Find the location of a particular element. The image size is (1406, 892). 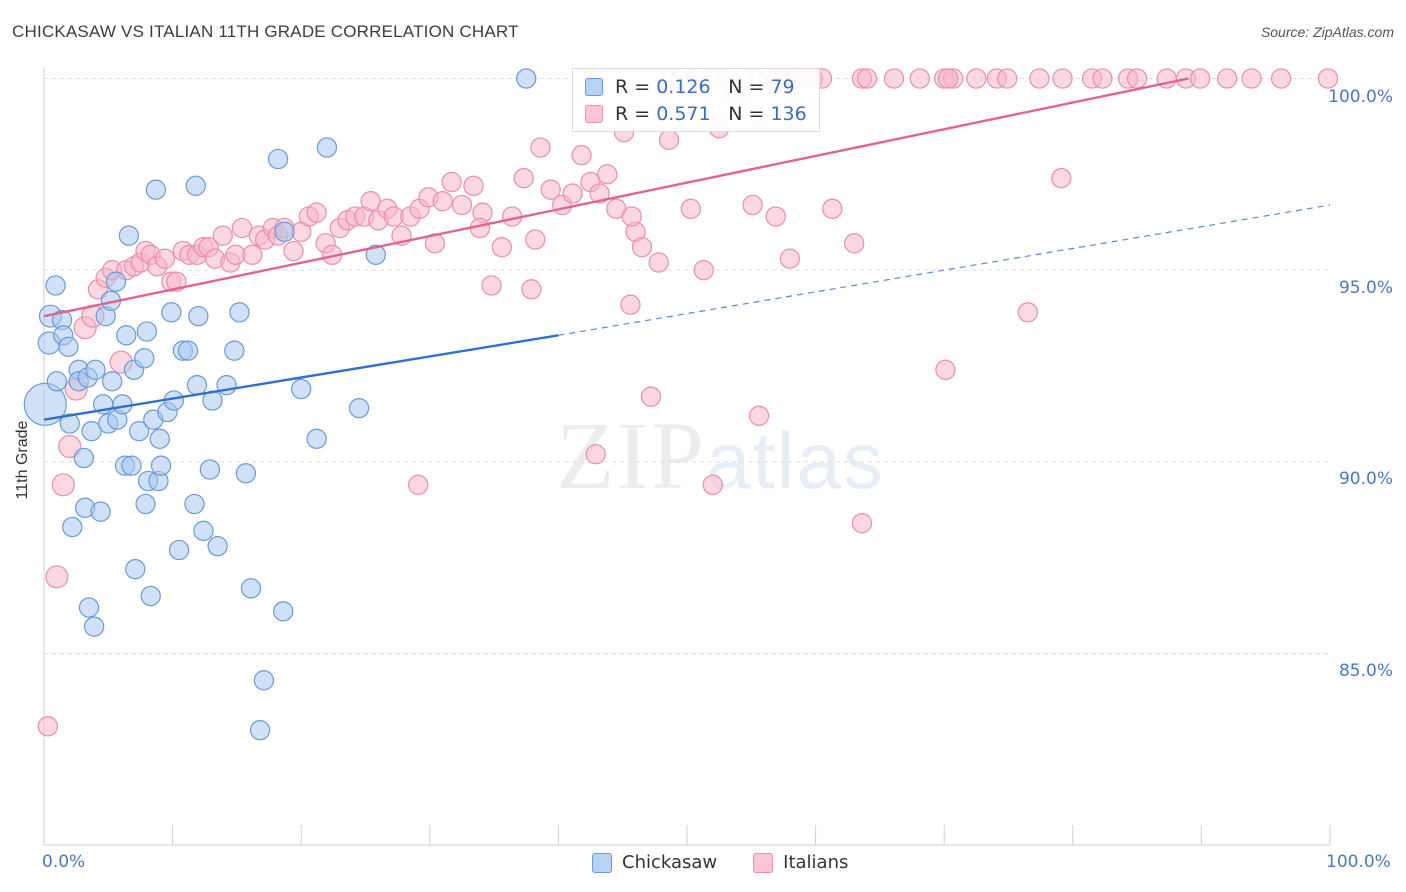

italians-r-value: 0.571 is located at coordinates (683, 114).